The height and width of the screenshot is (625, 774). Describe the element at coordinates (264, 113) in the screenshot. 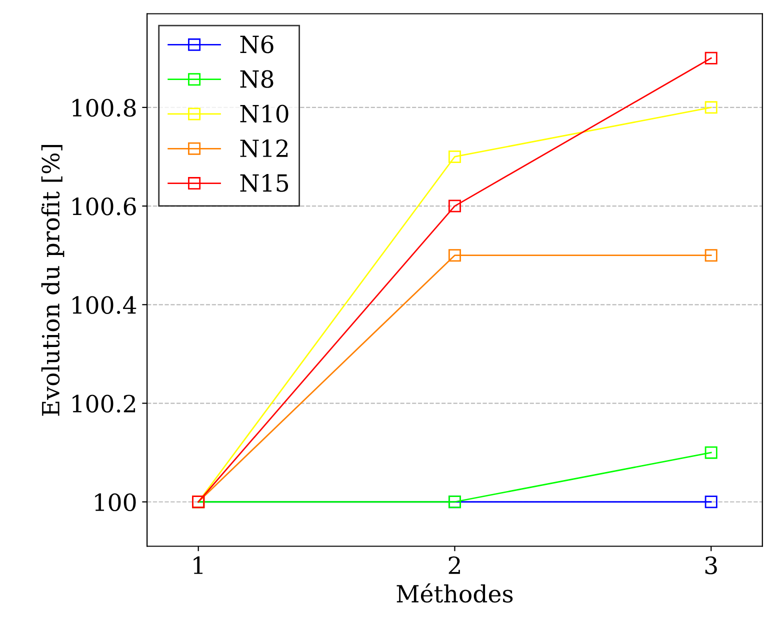

I see `legend-label: N10` at that location.